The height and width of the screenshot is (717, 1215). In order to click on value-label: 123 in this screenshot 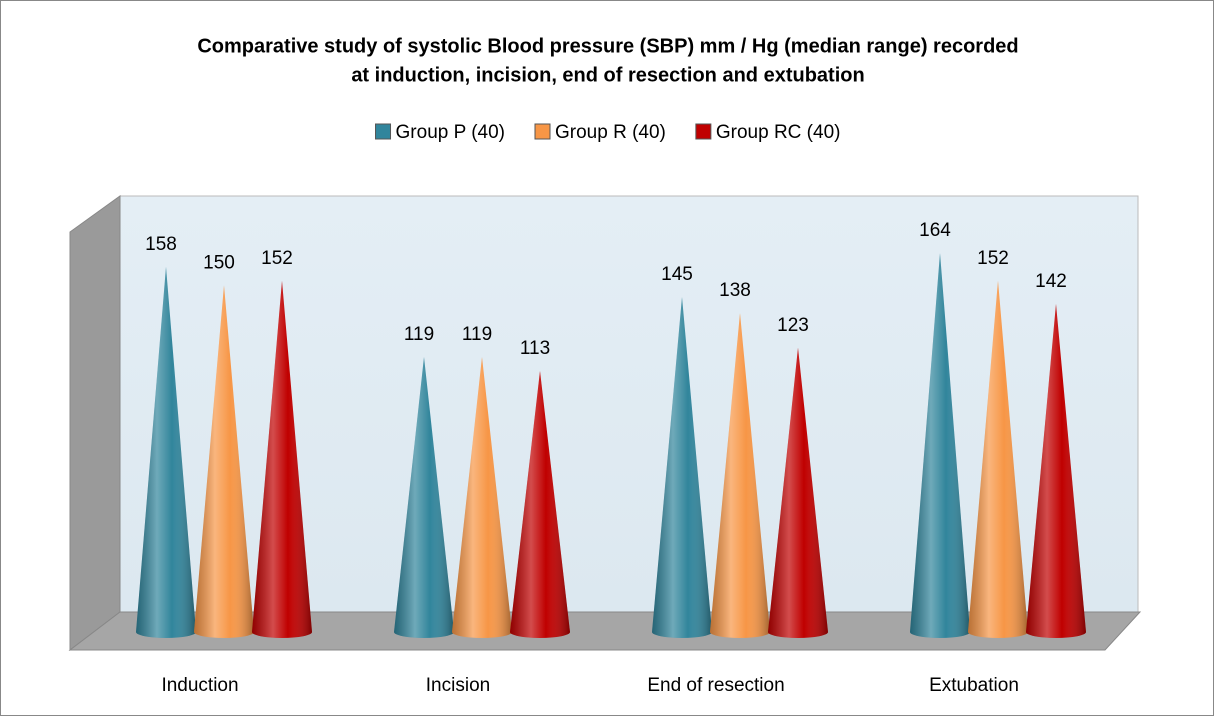, I will do `click(793, 325)`.